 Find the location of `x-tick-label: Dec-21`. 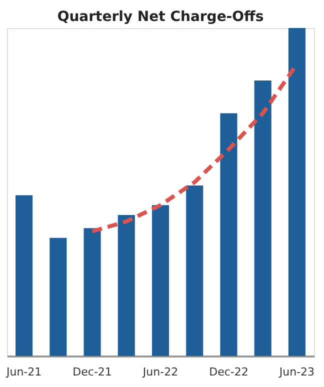

x-tick-label: Dec-21 is located at coordinates (92, 372).